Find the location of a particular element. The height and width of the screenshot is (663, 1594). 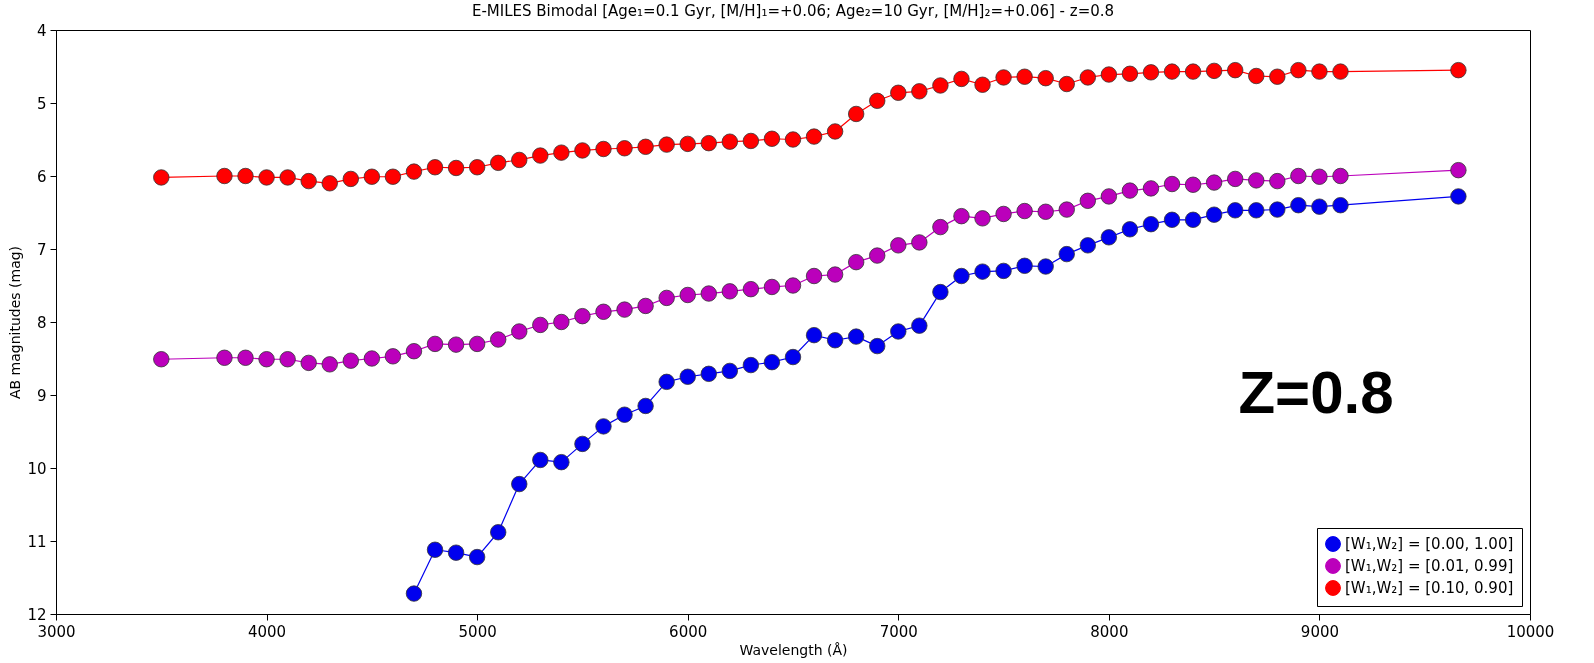

y-tick-label: 7 is located at coordinates (41, 249).